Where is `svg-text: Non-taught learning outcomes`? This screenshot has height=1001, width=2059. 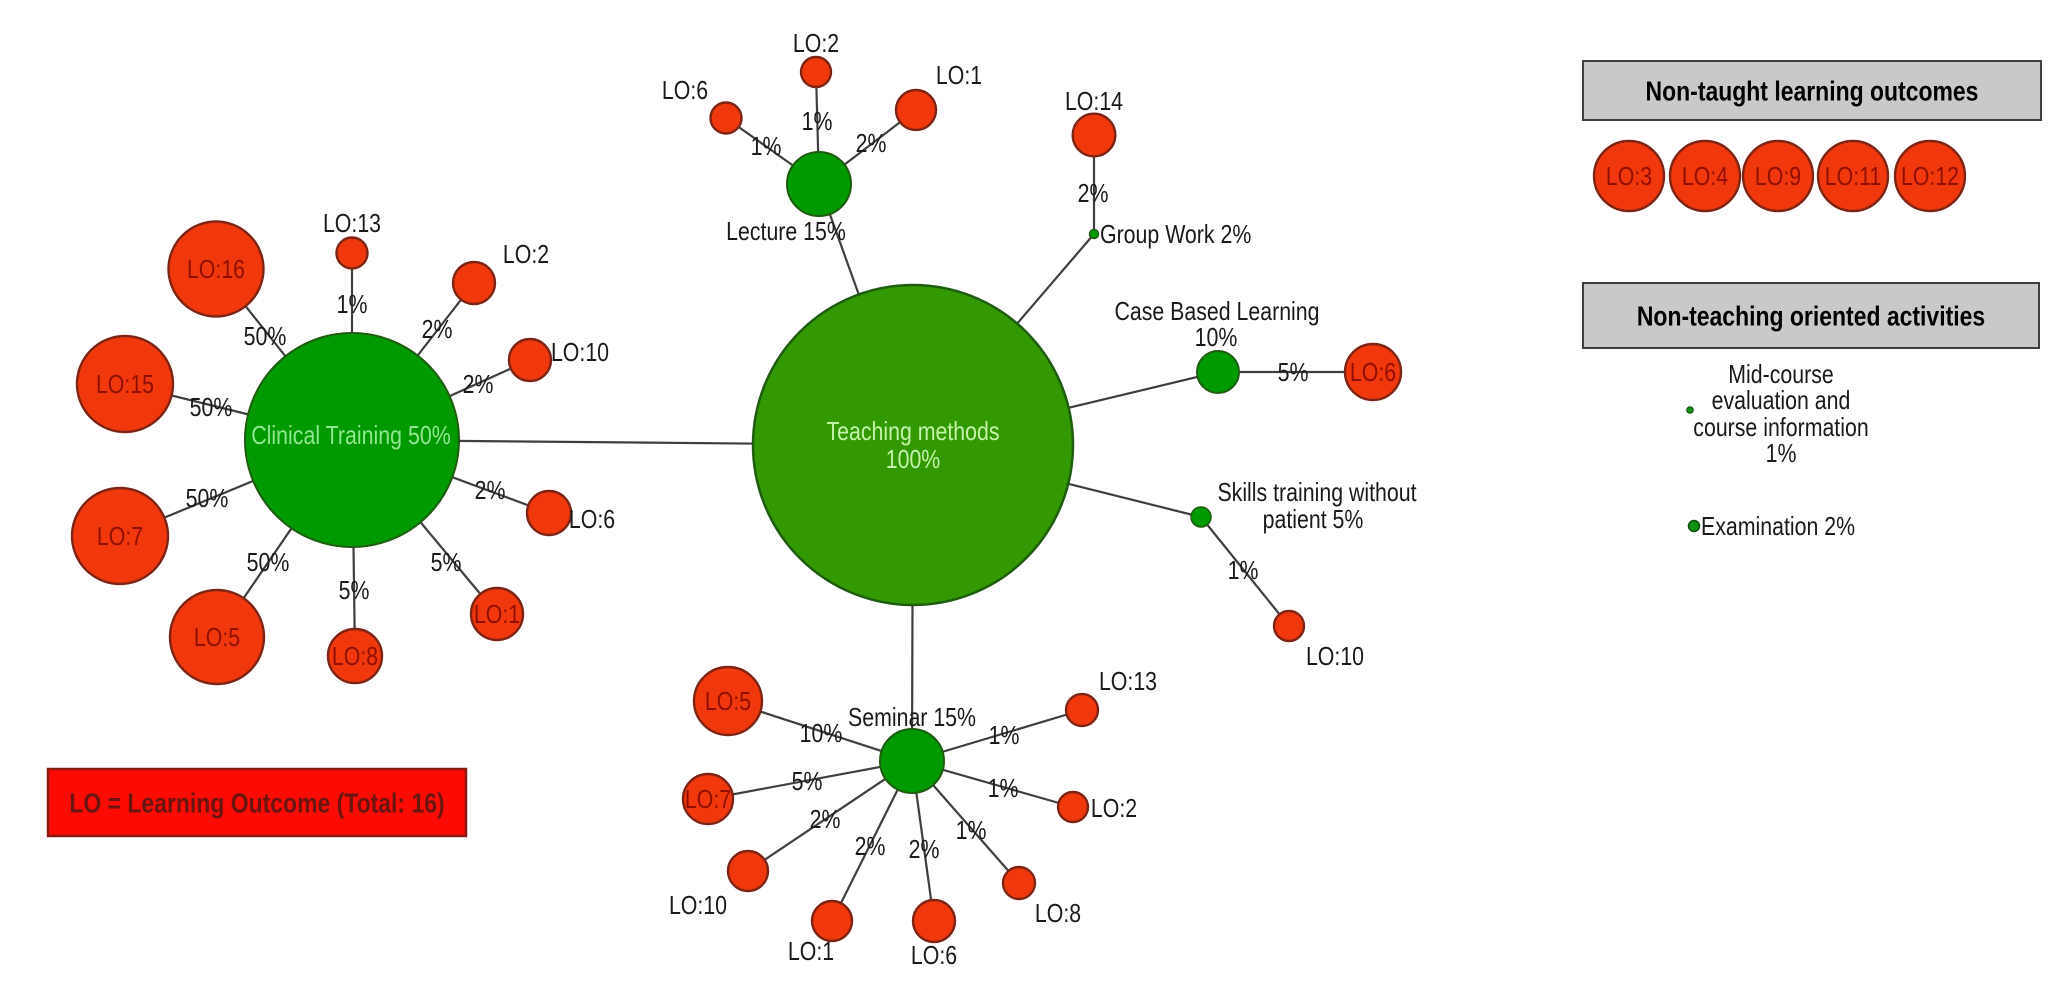 svg-text: Non-taught learning outcomes is located at coordinates (1812, 91).